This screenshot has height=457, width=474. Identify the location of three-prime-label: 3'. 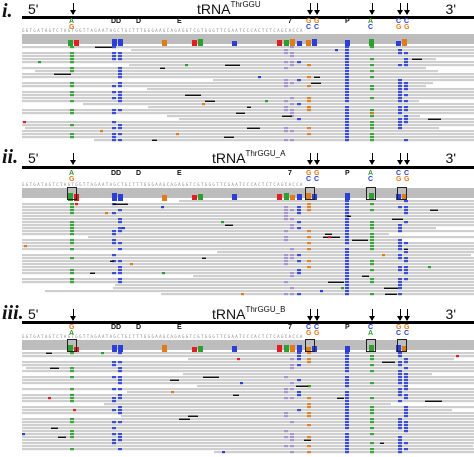
(450, 314).